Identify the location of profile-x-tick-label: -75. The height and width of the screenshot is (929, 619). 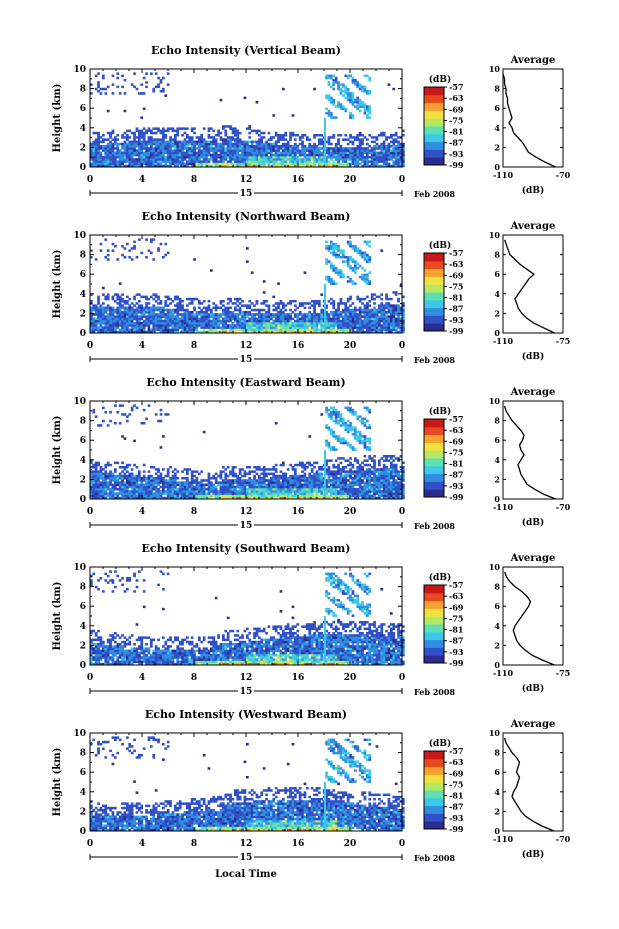
(563, 673).